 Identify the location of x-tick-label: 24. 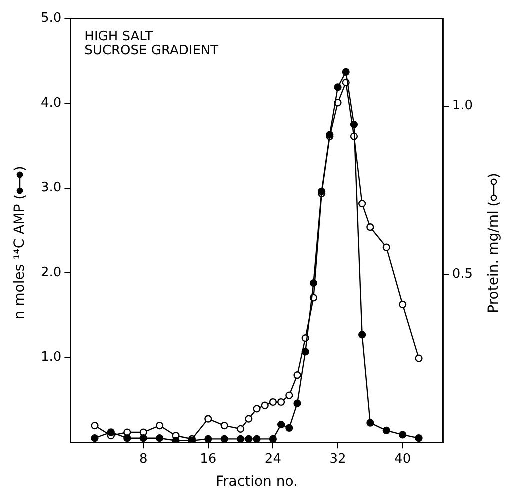
(273, 459).